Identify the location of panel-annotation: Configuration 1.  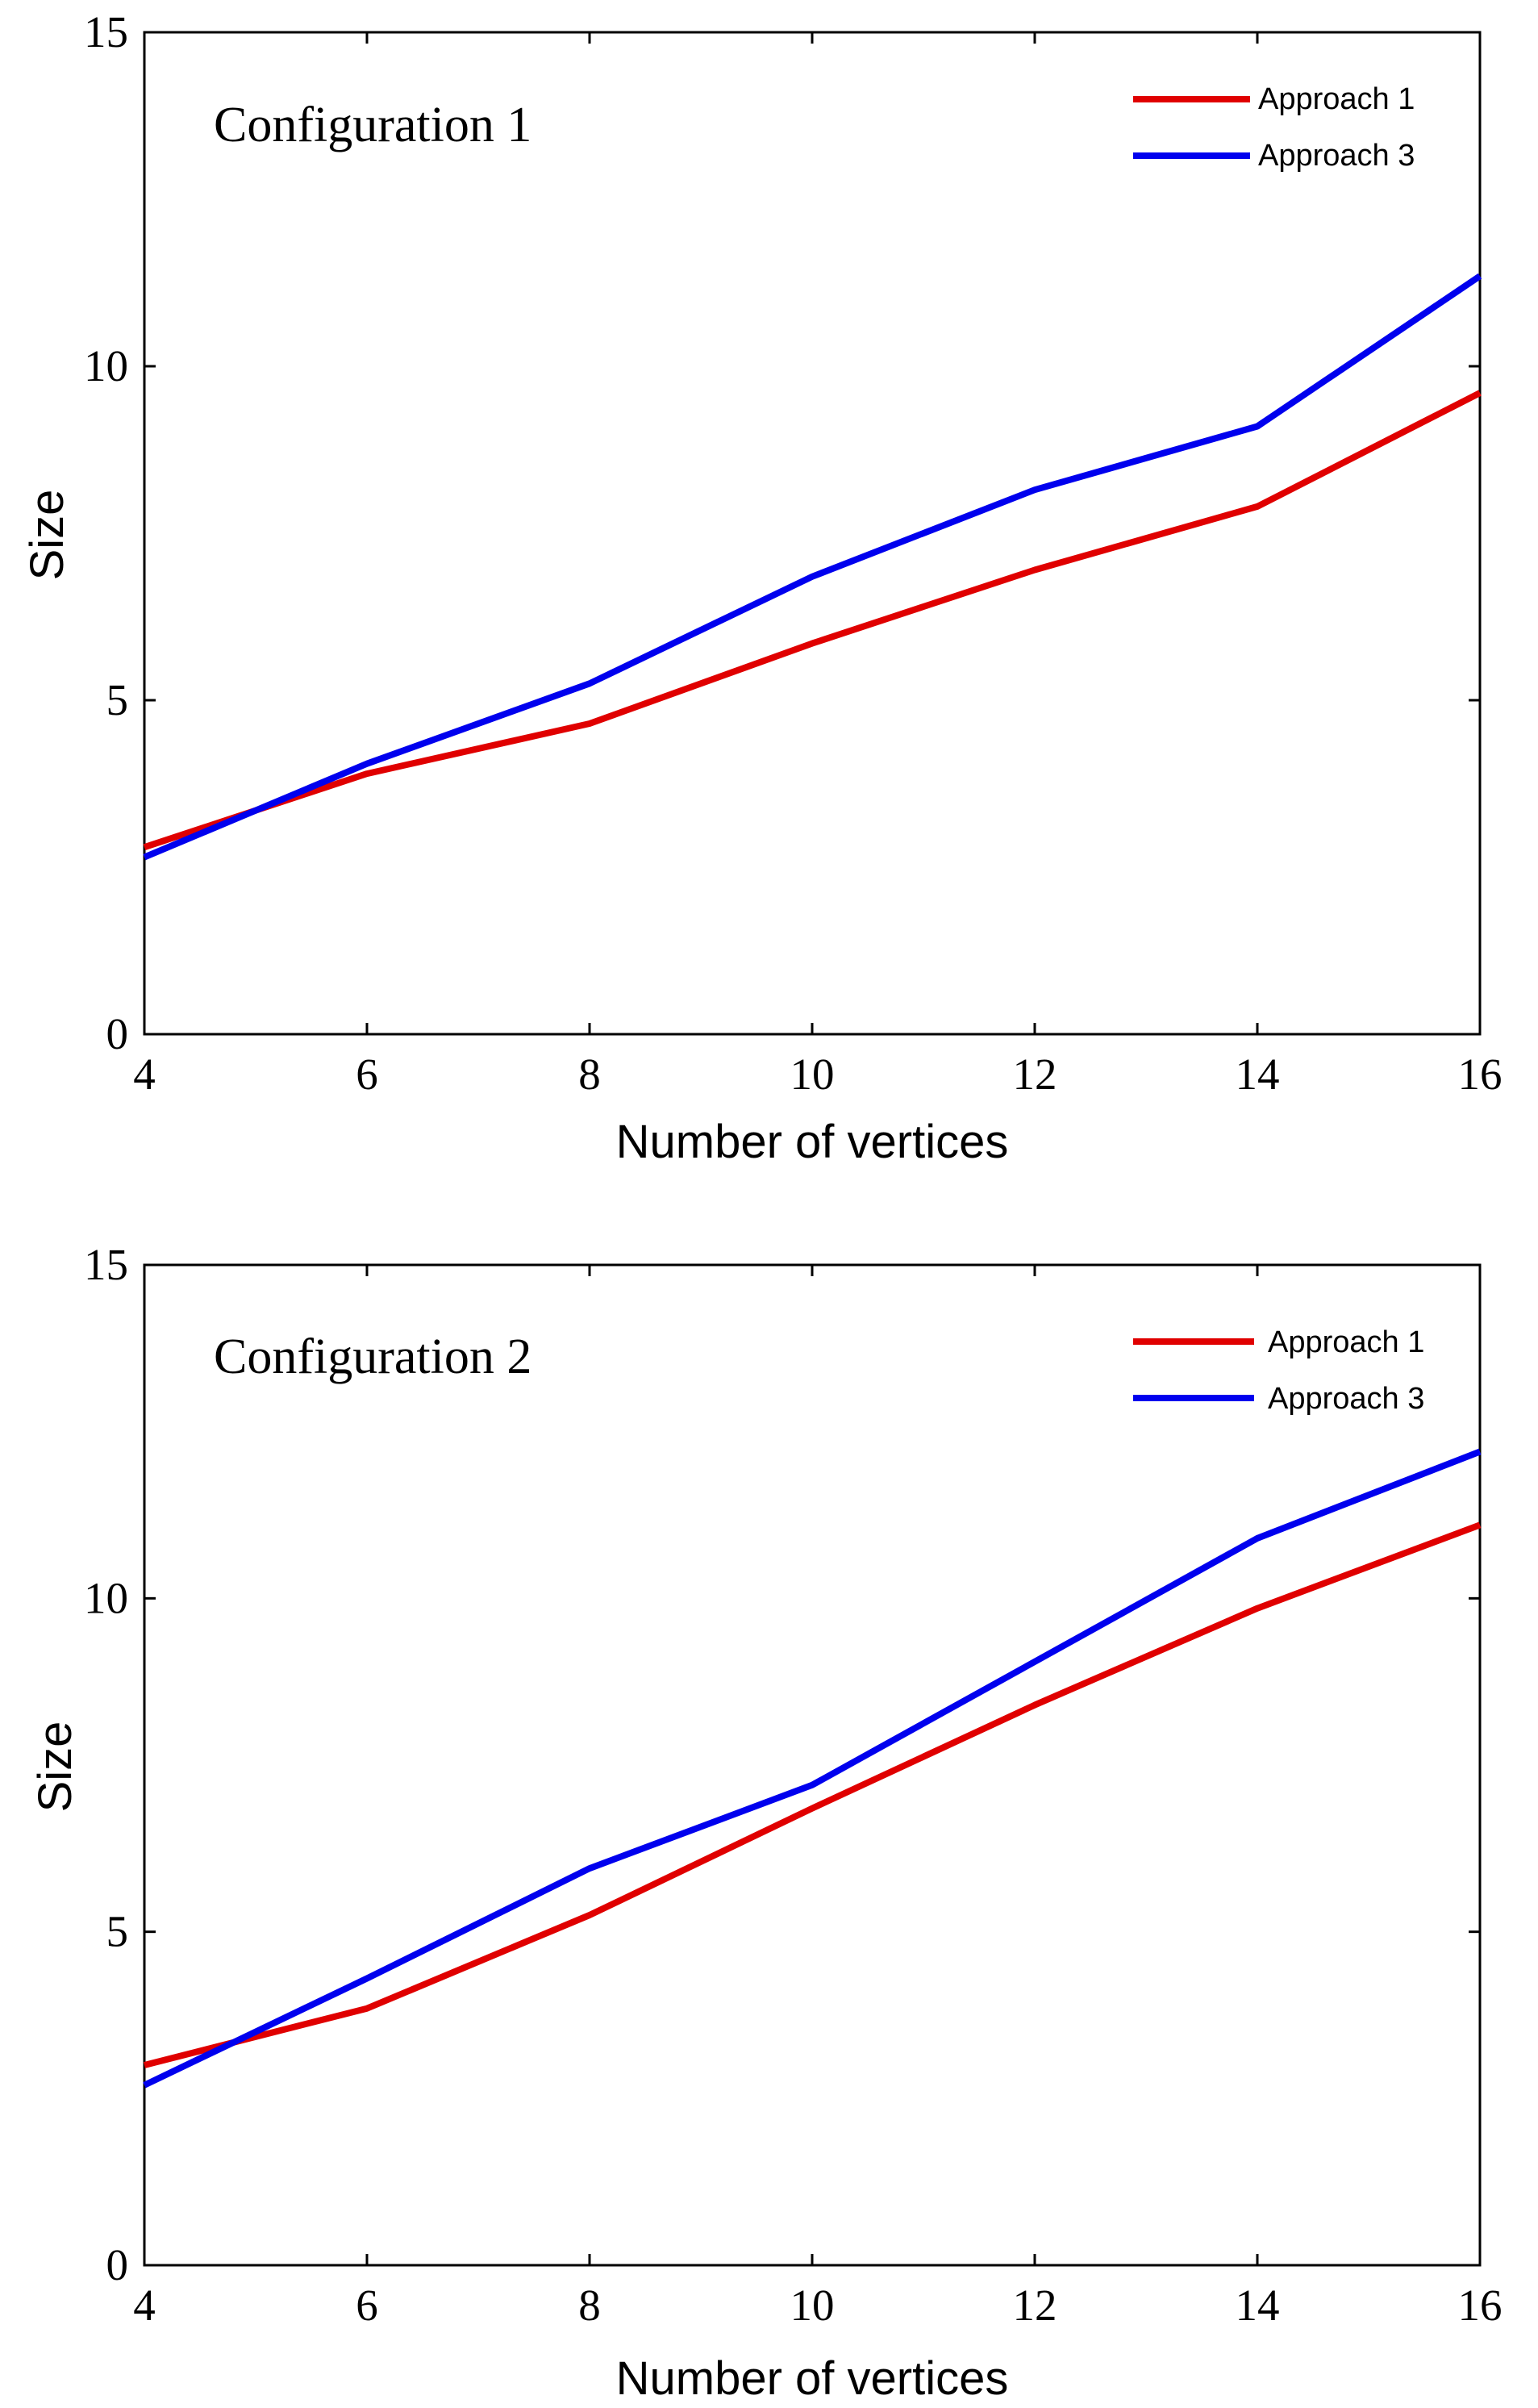
(372, 125).